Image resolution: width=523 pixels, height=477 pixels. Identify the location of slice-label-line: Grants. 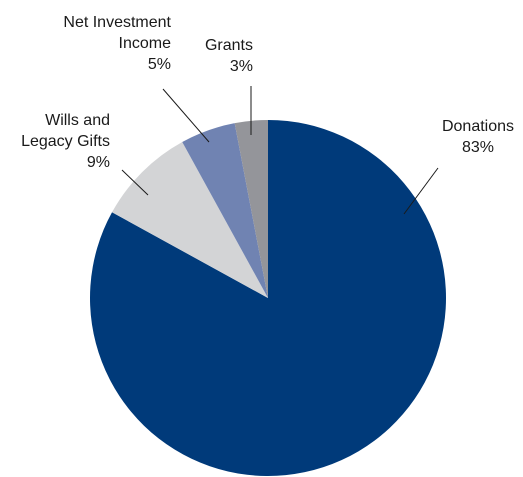
(229, 45).